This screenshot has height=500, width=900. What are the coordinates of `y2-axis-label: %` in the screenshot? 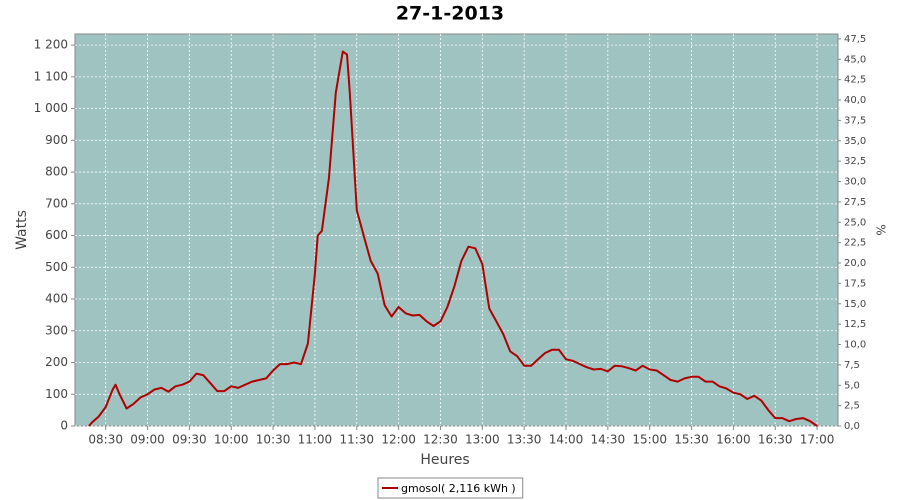 It's located at (881, 229).